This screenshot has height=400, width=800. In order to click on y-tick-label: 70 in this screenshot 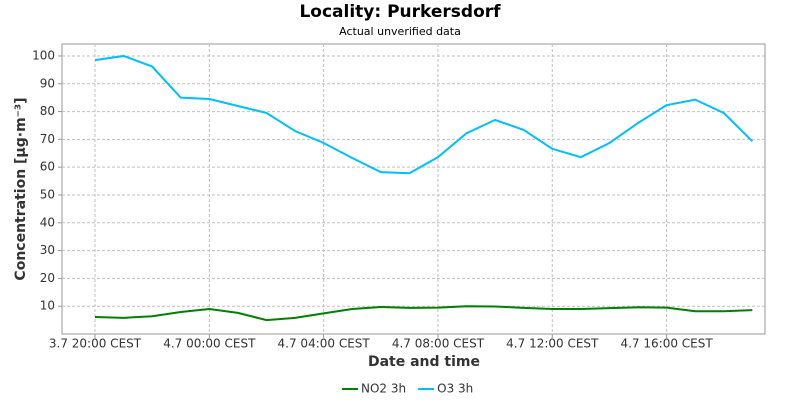, I will do `click(47, 139)`.